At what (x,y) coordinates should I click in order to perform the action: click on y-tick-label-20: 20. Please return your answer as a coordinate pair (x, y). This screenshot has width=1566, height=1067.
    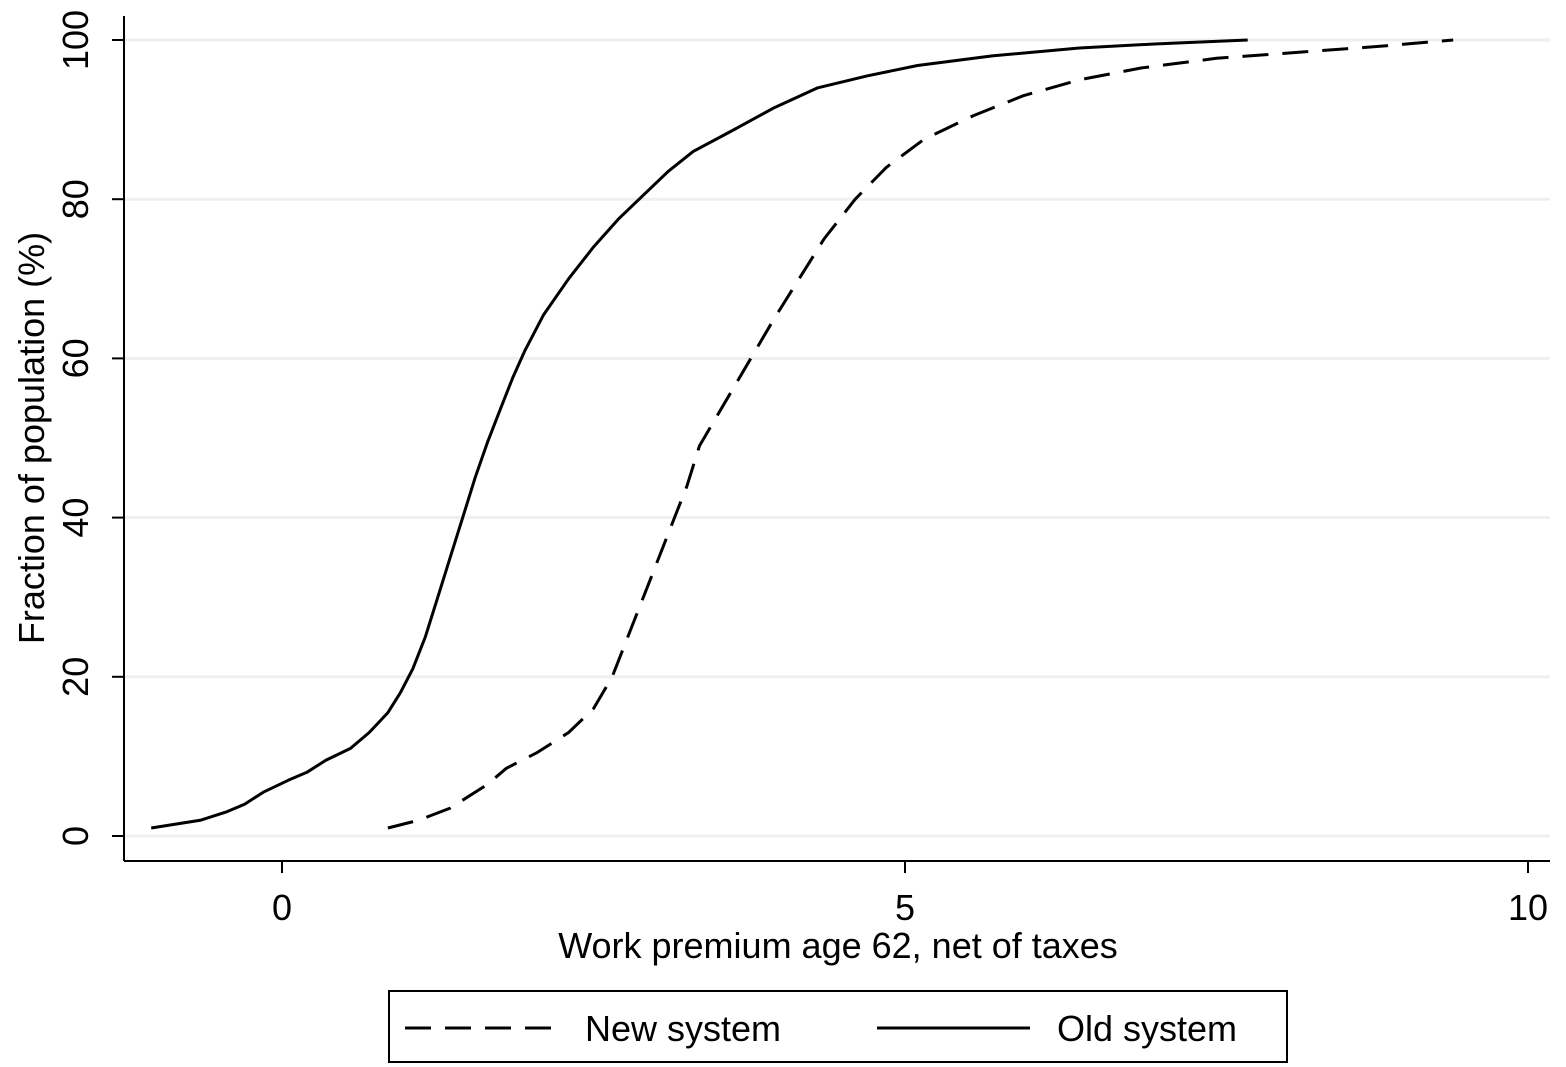
    Looking at the image, I should click on (75, 677).